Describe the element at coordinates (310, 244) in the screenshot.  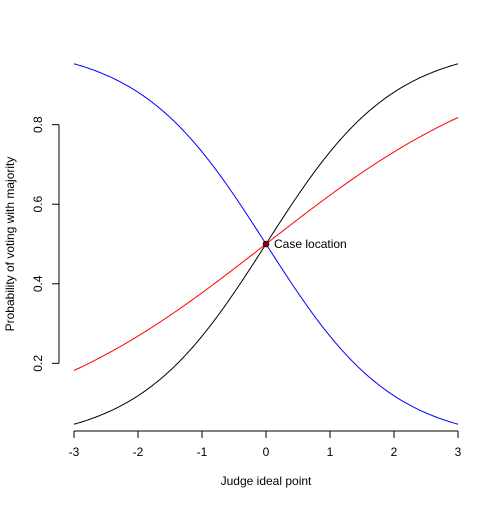
I see `case-location-label: Case location` at that location.